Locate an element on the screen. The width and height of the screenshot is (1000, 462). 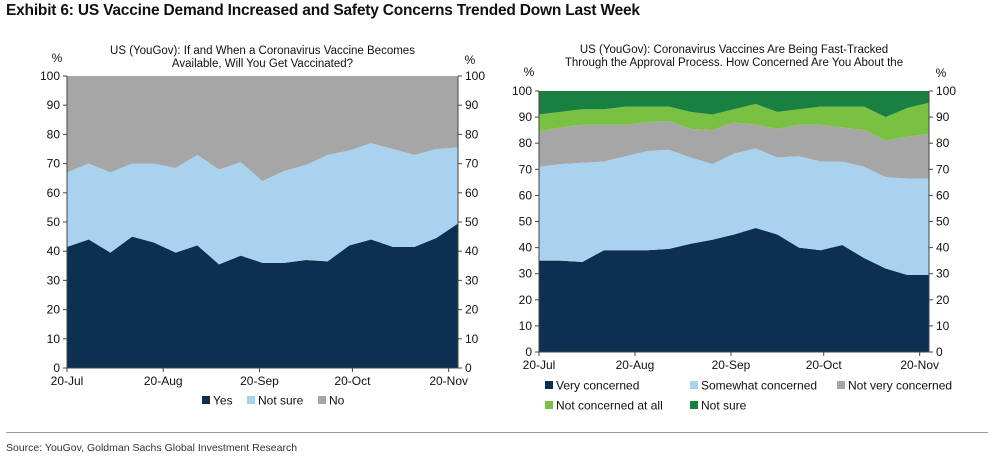
left-legend-swatch-no is located at coordinates (322, 400).